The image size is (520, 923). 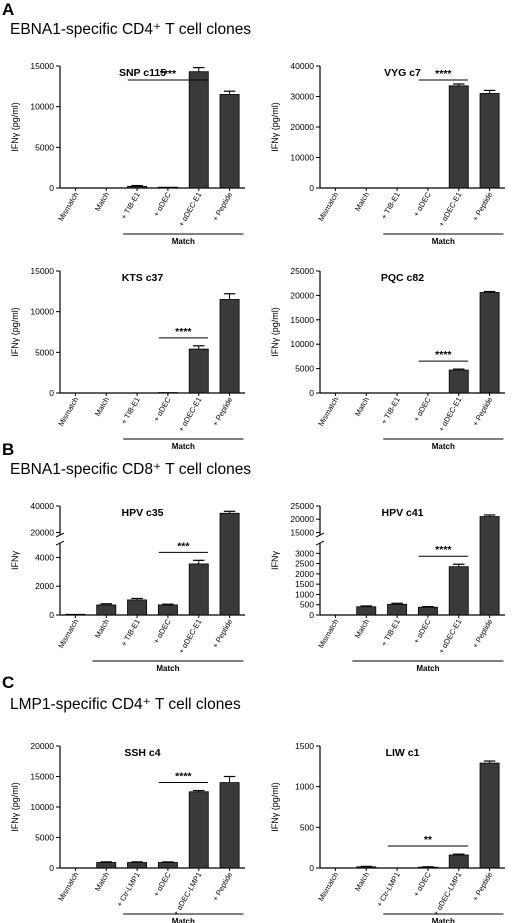 I want to click on y-tick-label: 40000, so click(x=42, y=506).